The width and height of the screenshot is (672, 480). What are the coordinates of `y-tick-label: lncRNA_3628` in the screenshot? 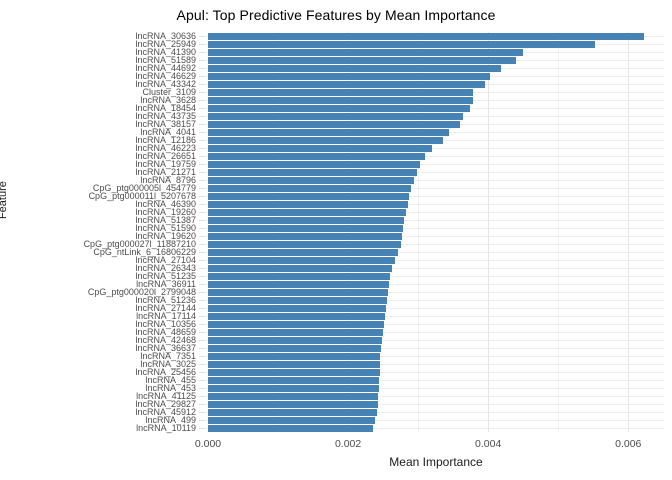 It's located at (168, 100).